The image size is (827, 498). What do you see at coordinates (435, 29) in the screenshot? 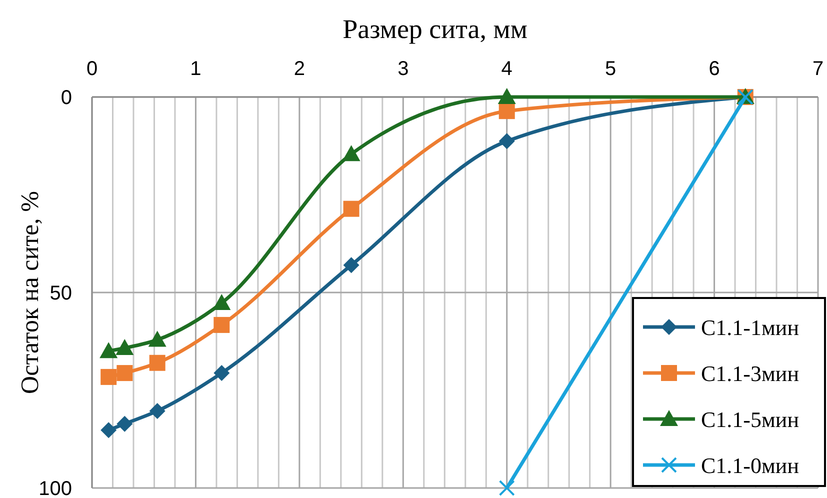
I see `x-axis-title: Размер сита, мм` at bounding box center [435, 29].